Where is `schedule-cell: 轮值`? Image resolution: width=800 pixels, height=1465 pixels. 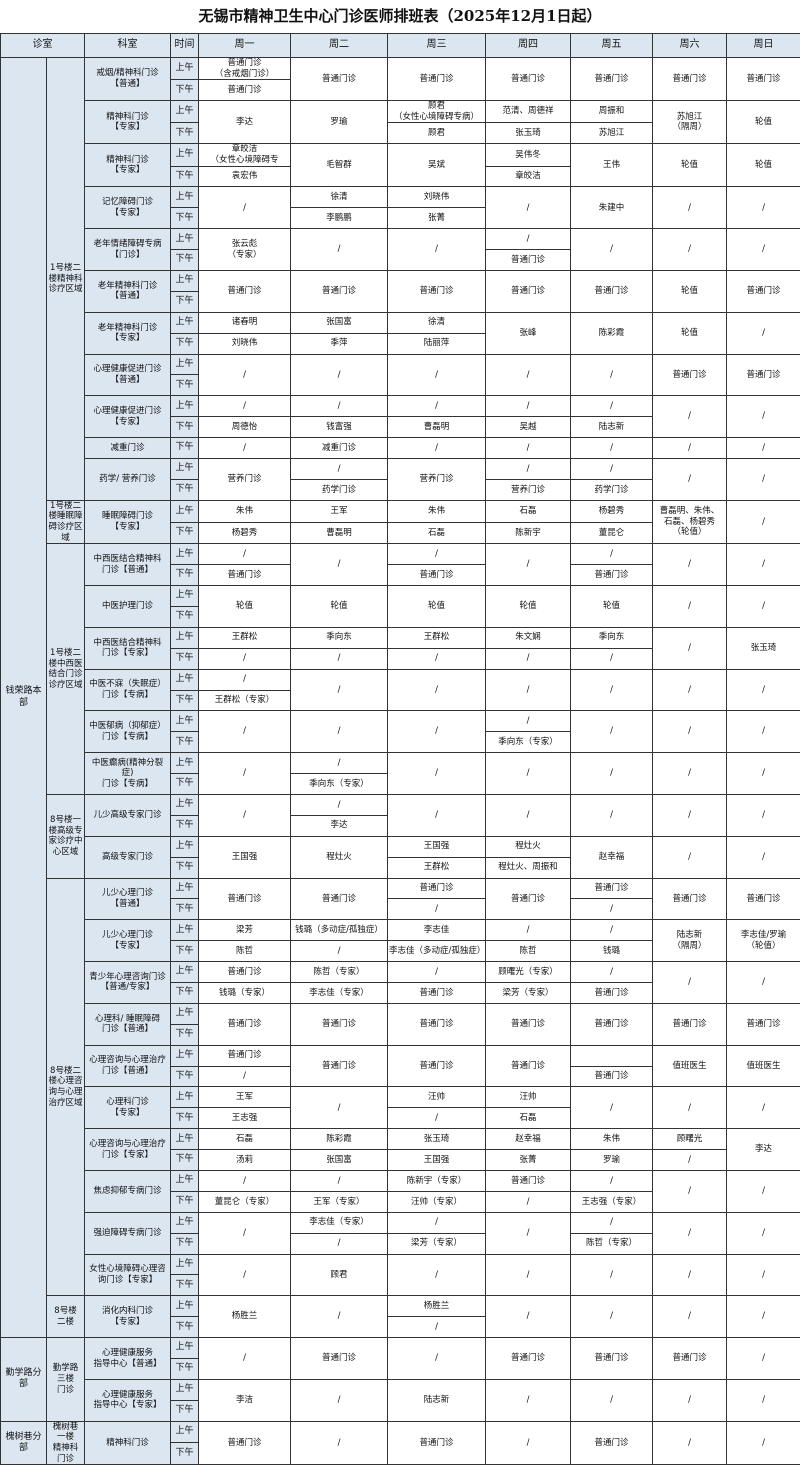 schedule-cell: 轮值 is located at coordinates (339, 607).